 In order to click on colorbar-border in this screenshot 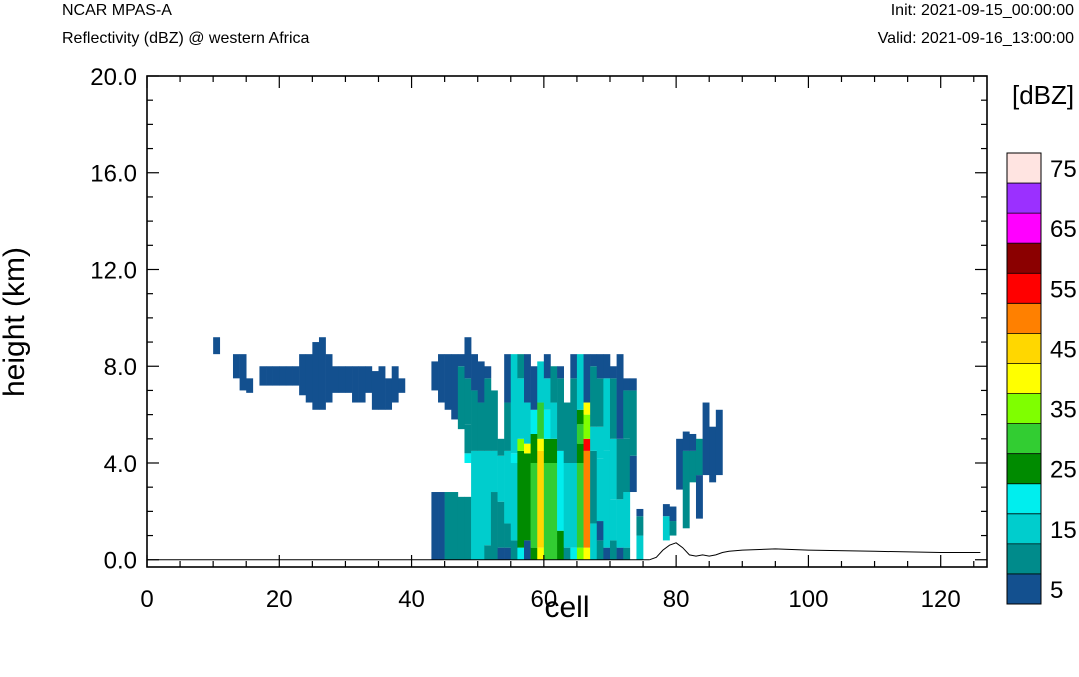, I will do `click(1024, 378)`.